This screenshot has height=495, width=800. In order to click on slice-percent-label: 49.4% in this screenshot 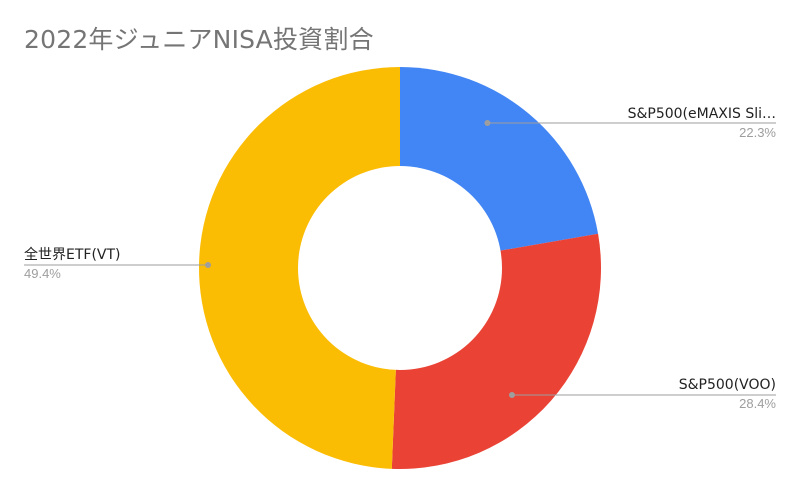, I will do `click(42, 273)`.